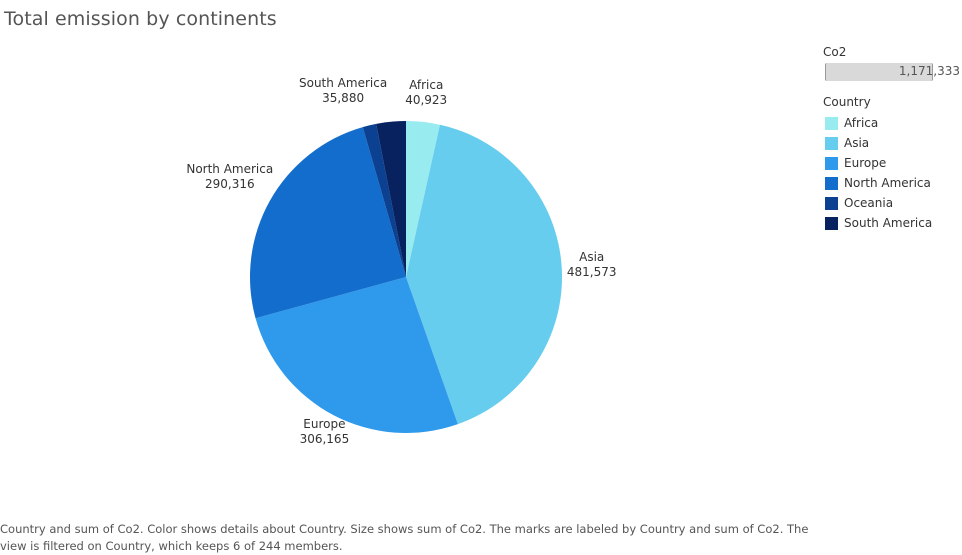 The image size is (962, 555). Describe the element at coordinates (484, 274) in the screenshot. I see `pie-slice-asia` at that location.